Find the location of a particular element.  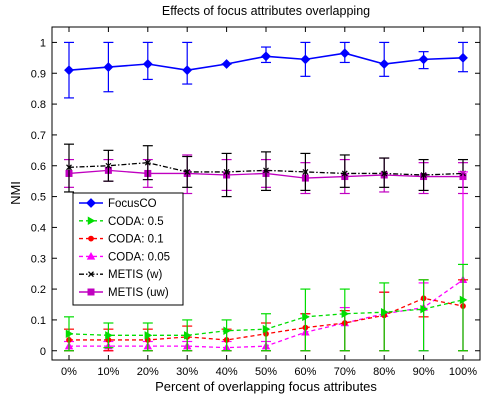

y-tick-label: 0.7 is located at coordinates (38, 136).